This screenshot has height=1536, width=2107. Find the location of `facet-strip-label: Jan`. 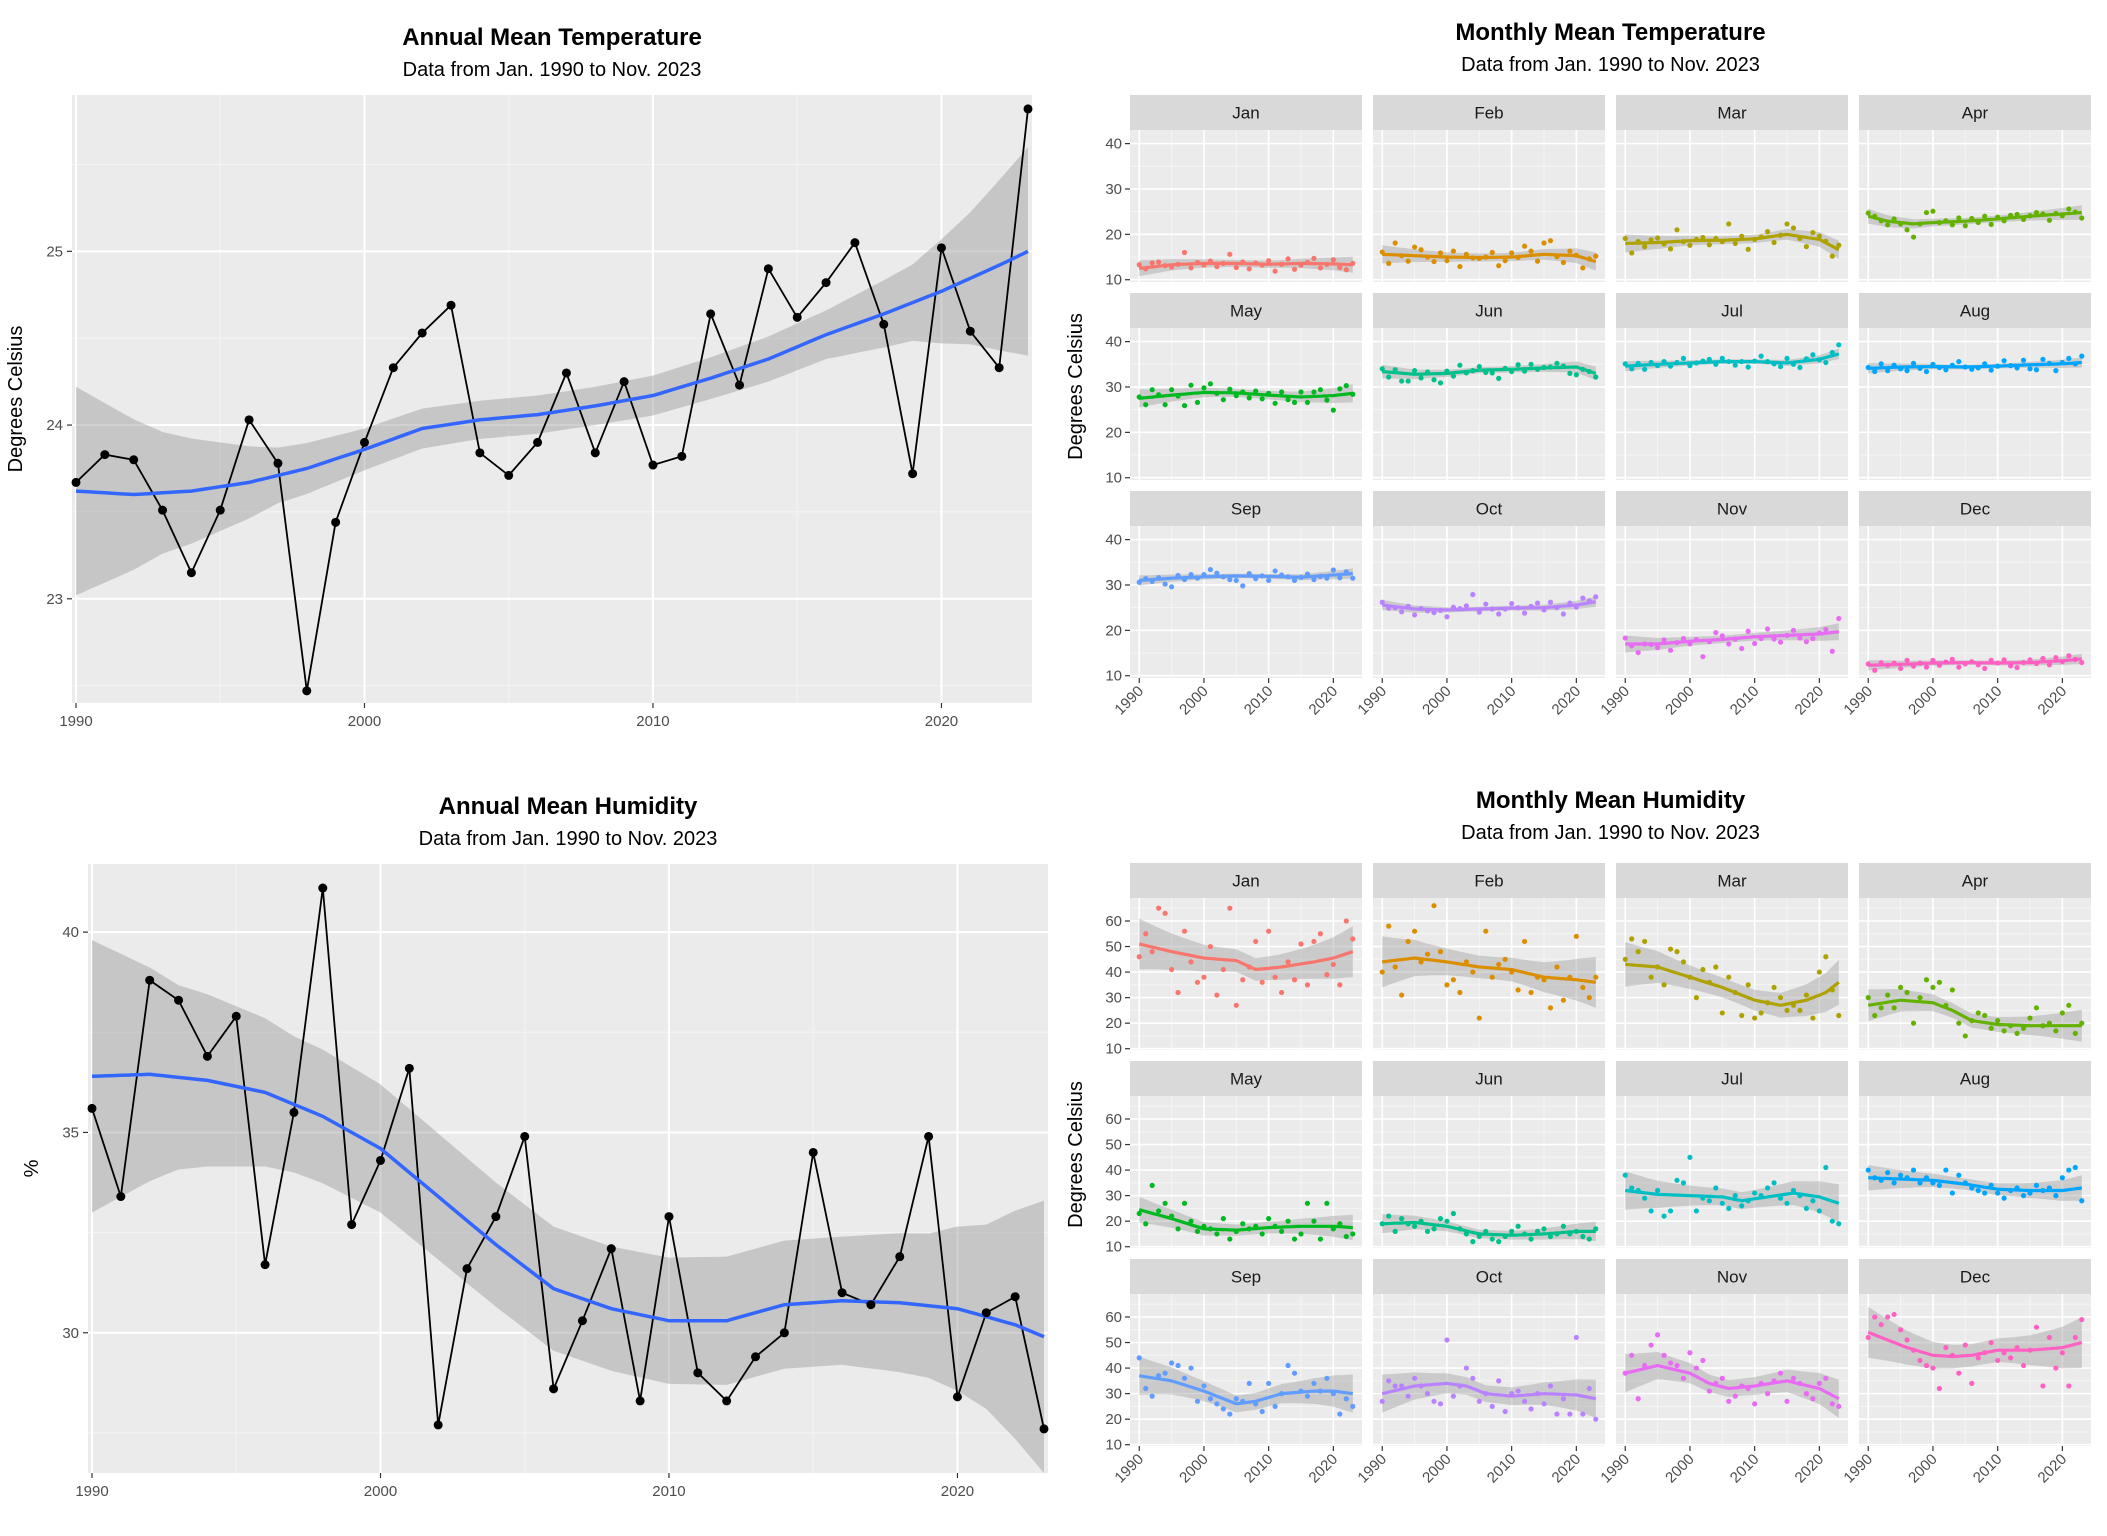

facet-strip-label: Jan is located at coordinates (1245, 113).